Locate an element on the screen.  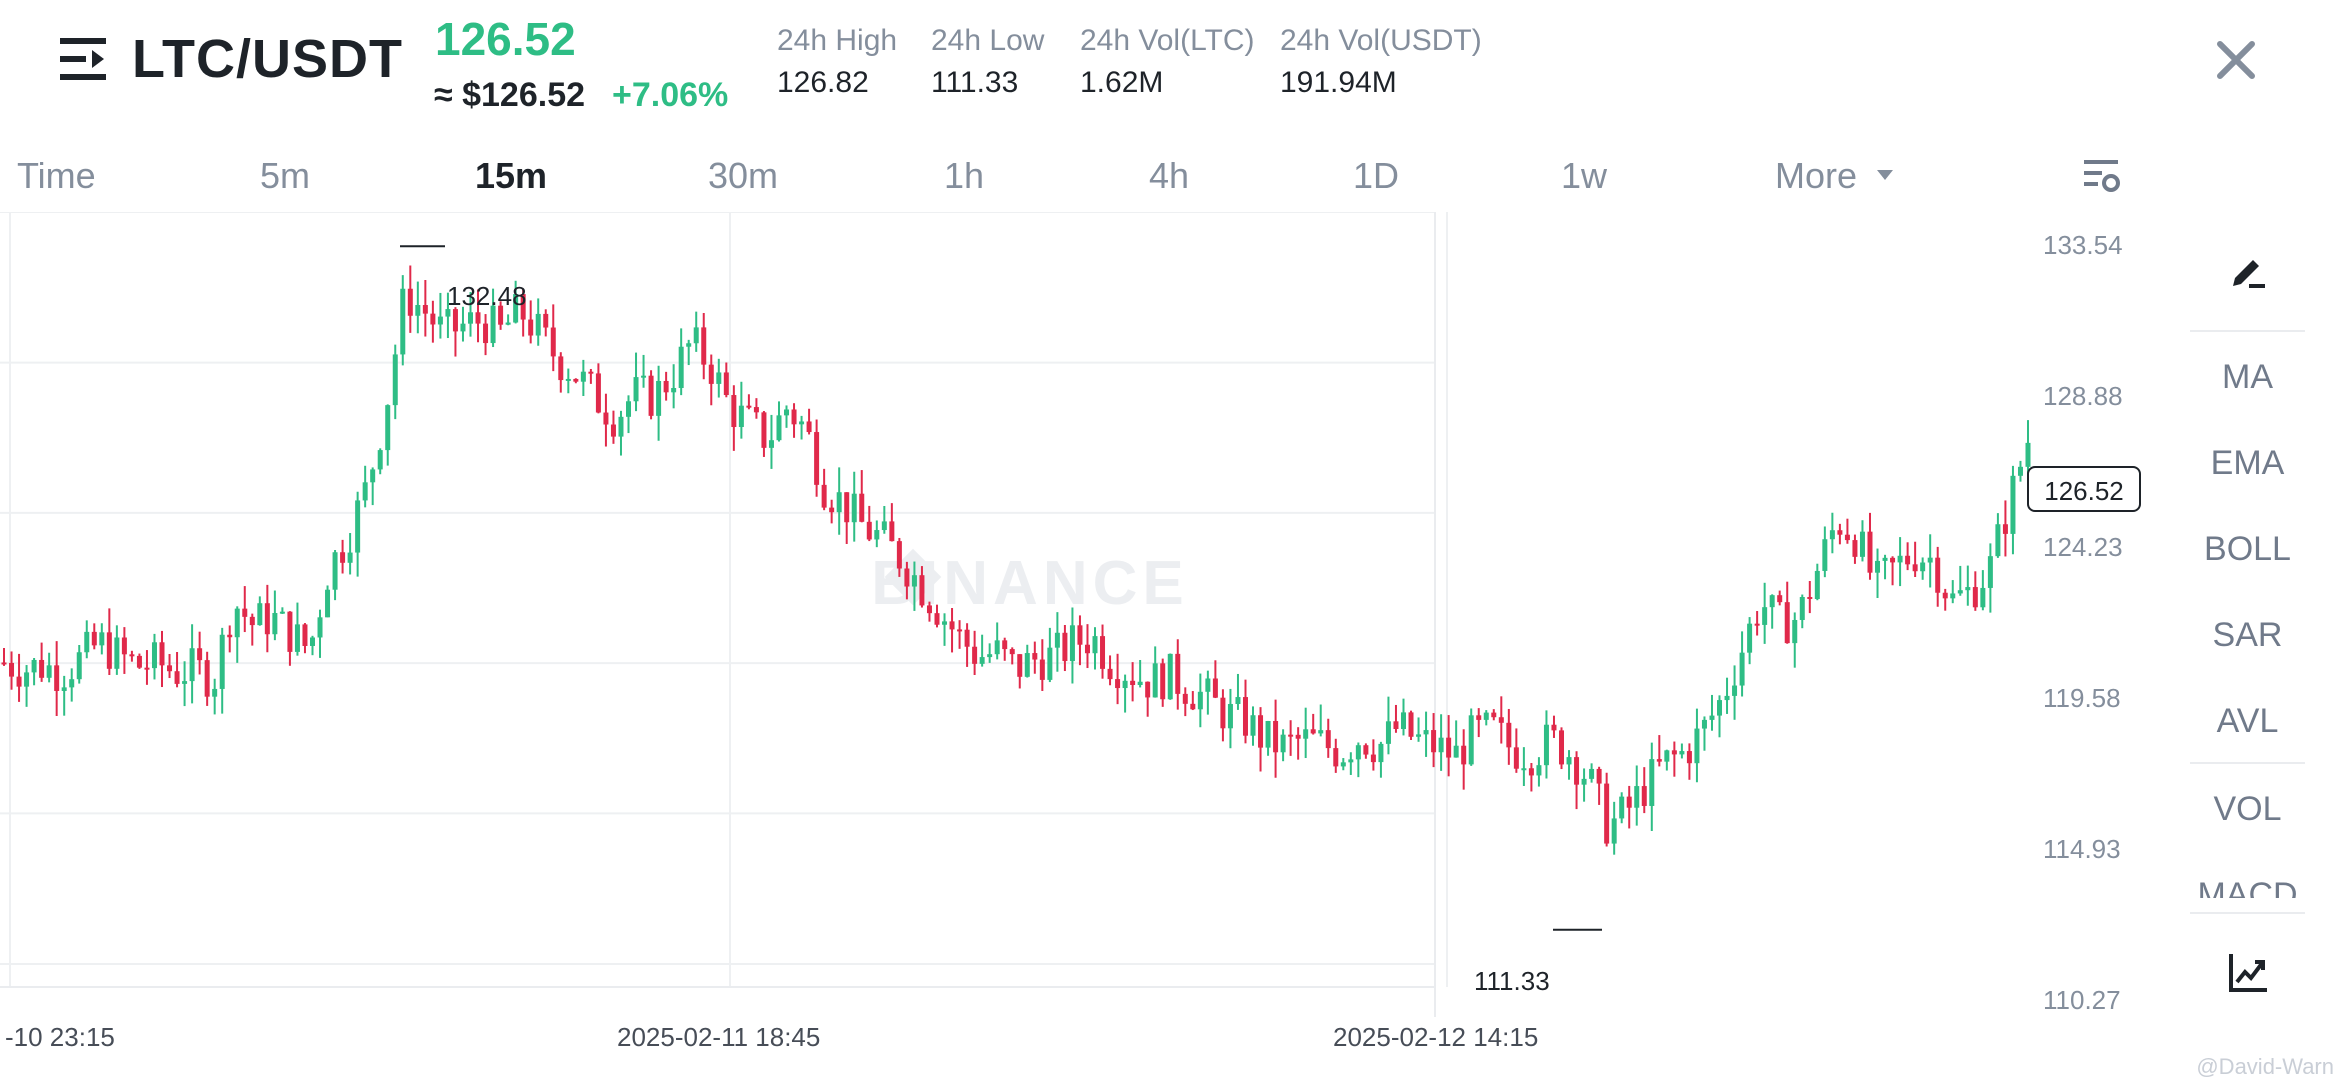
indicator-sar: SAR is located at coordinates (2247, 635).